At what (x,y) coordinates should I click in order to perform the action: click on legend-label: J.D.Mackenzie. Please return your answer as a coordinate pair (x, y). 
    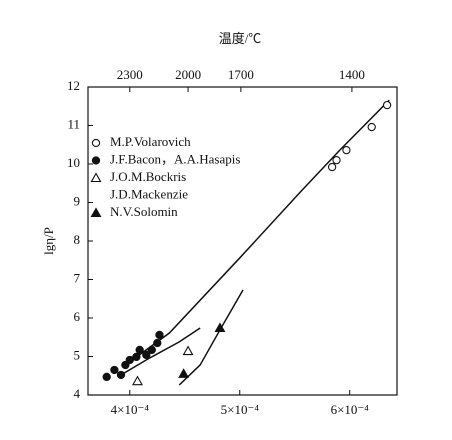
    Looking at the image, I should click on (149, 193).